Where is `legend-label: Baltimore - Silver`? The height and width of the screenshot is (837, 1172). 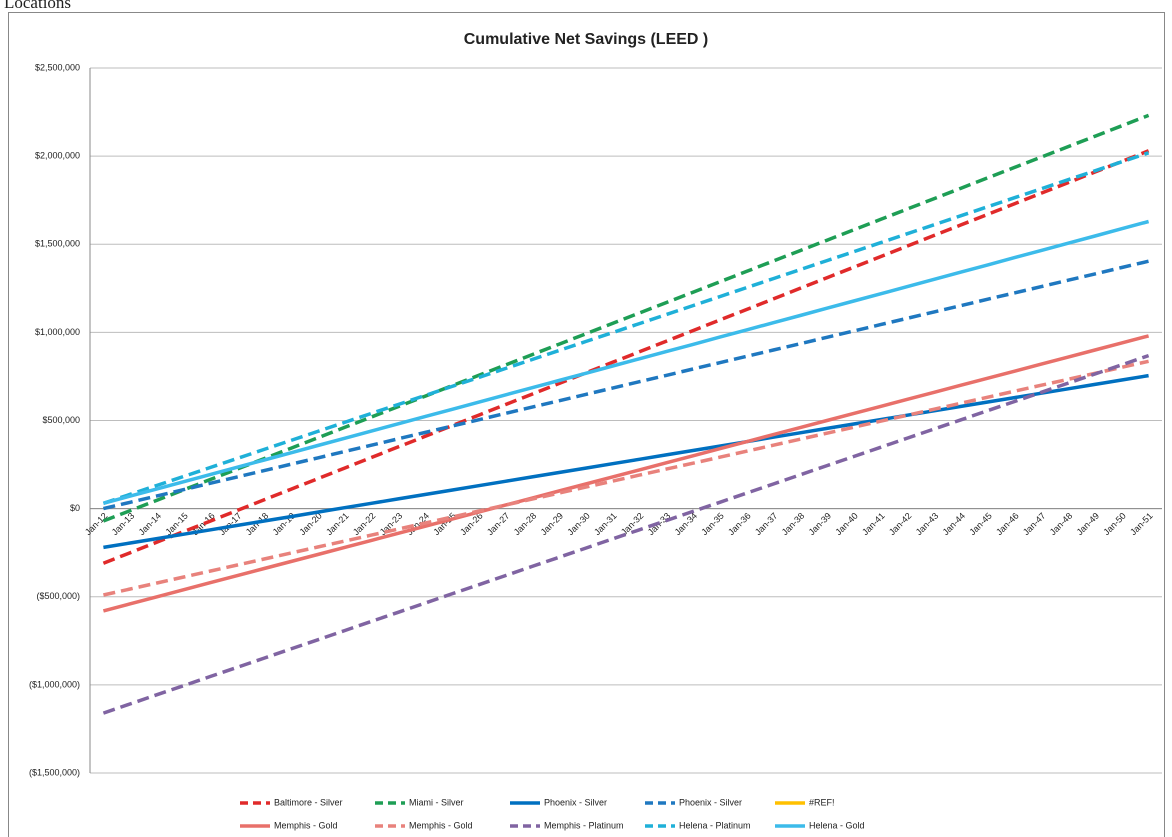 legend-label: Baltimore - Silver is located at coordinates (308, 802).